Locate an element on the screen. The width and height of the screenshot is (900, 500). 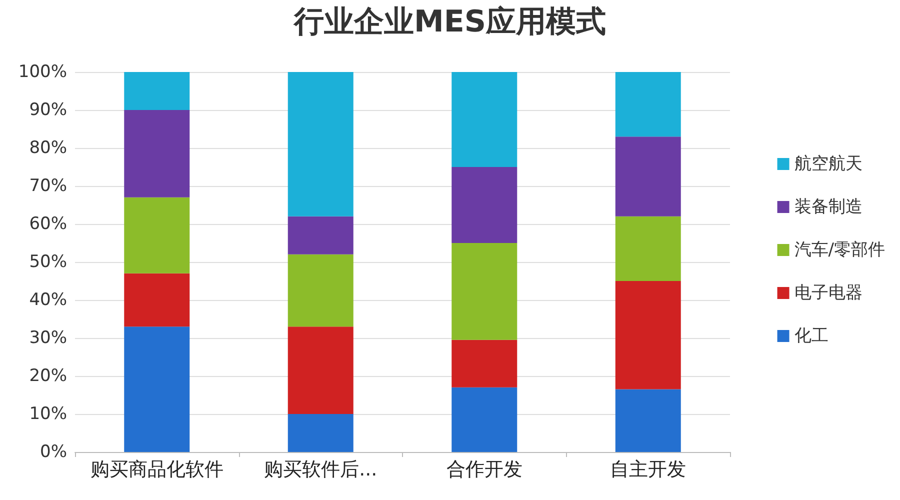
y-tick-label: 0% is located at coordinates (53, 452).